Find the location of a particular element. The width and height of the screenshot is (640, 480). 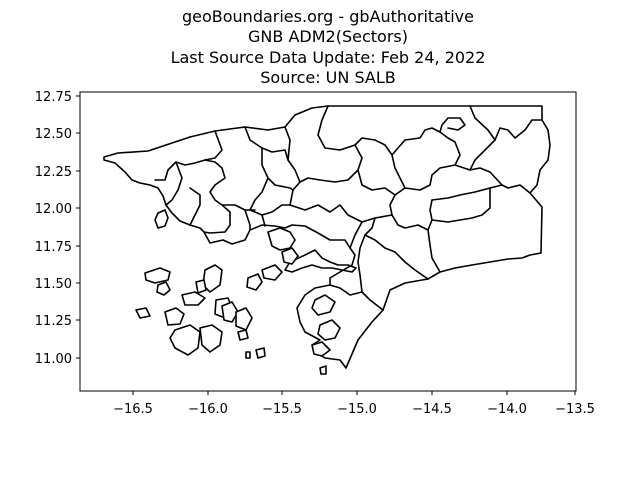

x-tick-label: −16.5 is located at coordinates (133, 409).